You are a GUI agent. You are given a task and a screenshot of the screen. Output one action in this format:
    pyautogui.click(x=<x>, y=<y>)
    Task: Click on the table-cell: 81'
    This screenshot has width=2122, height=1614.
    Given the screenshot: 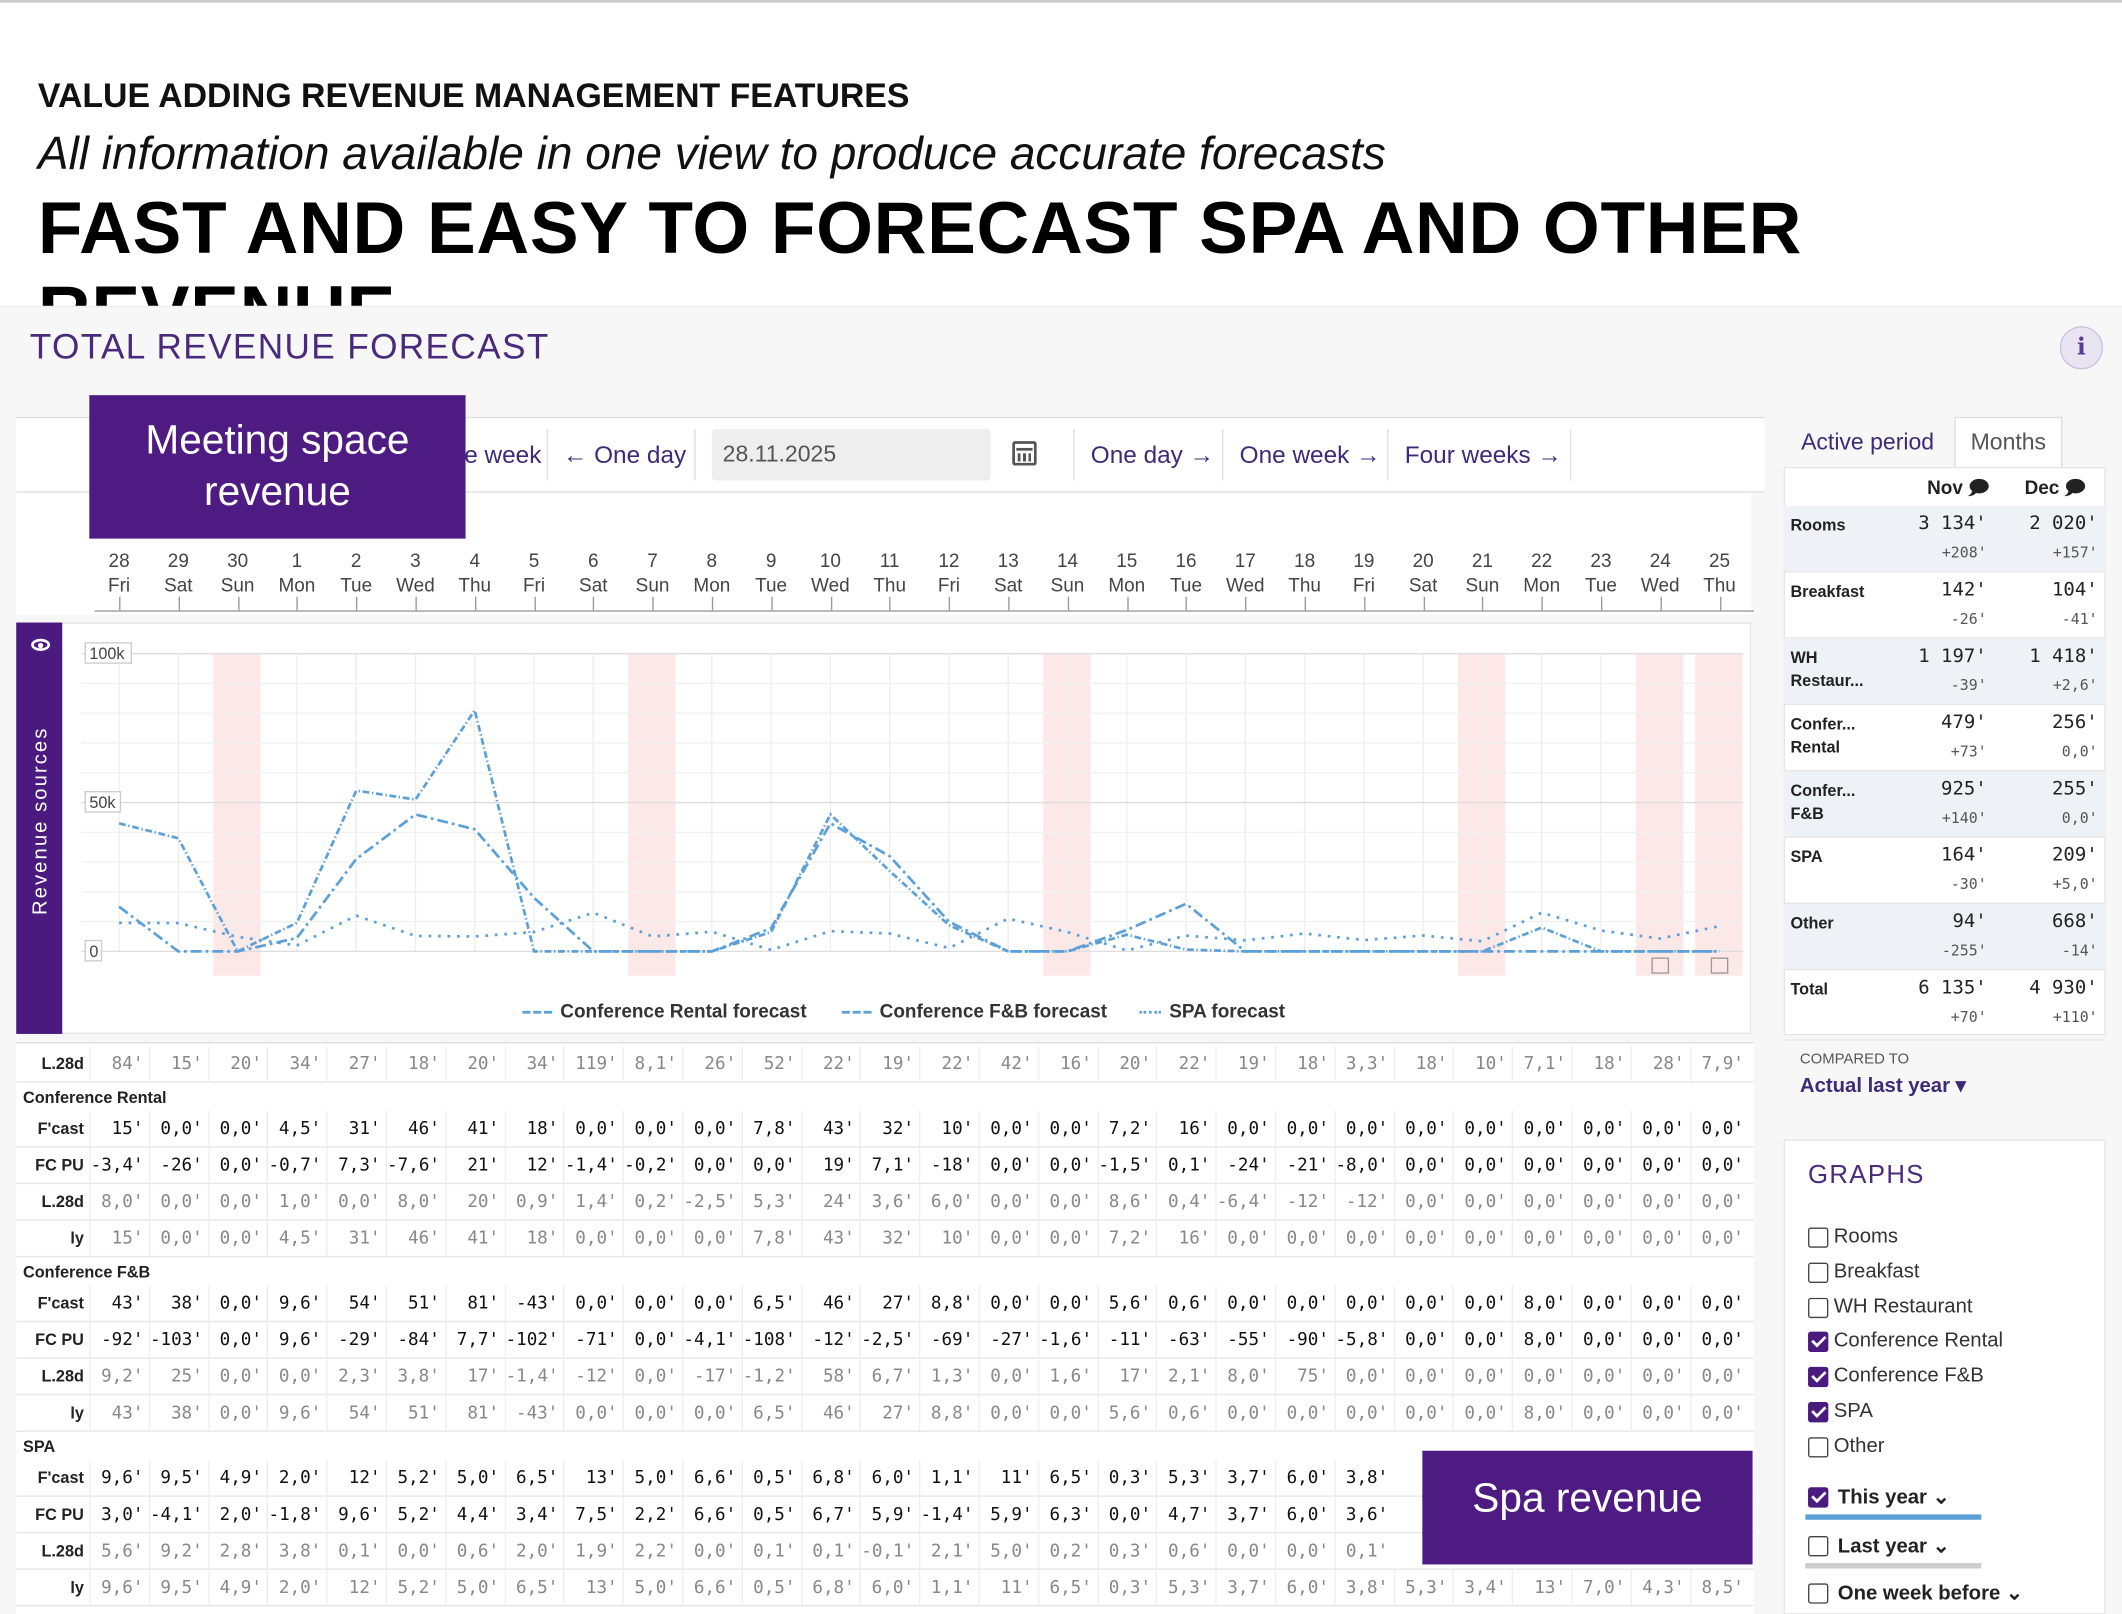 What is the action you would take?
    pyautogui.click(x=473, y=1413)
    